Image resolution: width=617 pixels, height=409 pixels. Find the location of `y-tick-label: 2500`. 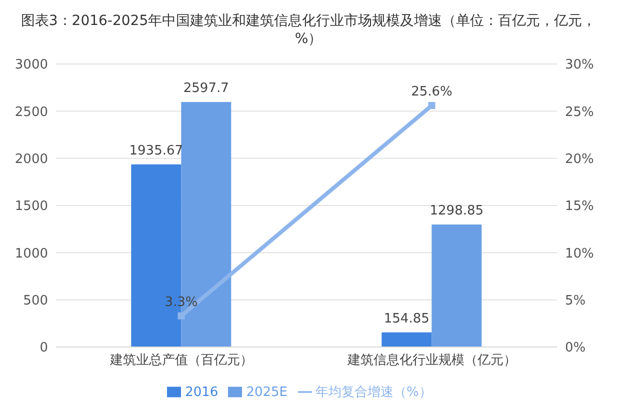

y-tick-label: 2500 is located at coordinates (31, 112).